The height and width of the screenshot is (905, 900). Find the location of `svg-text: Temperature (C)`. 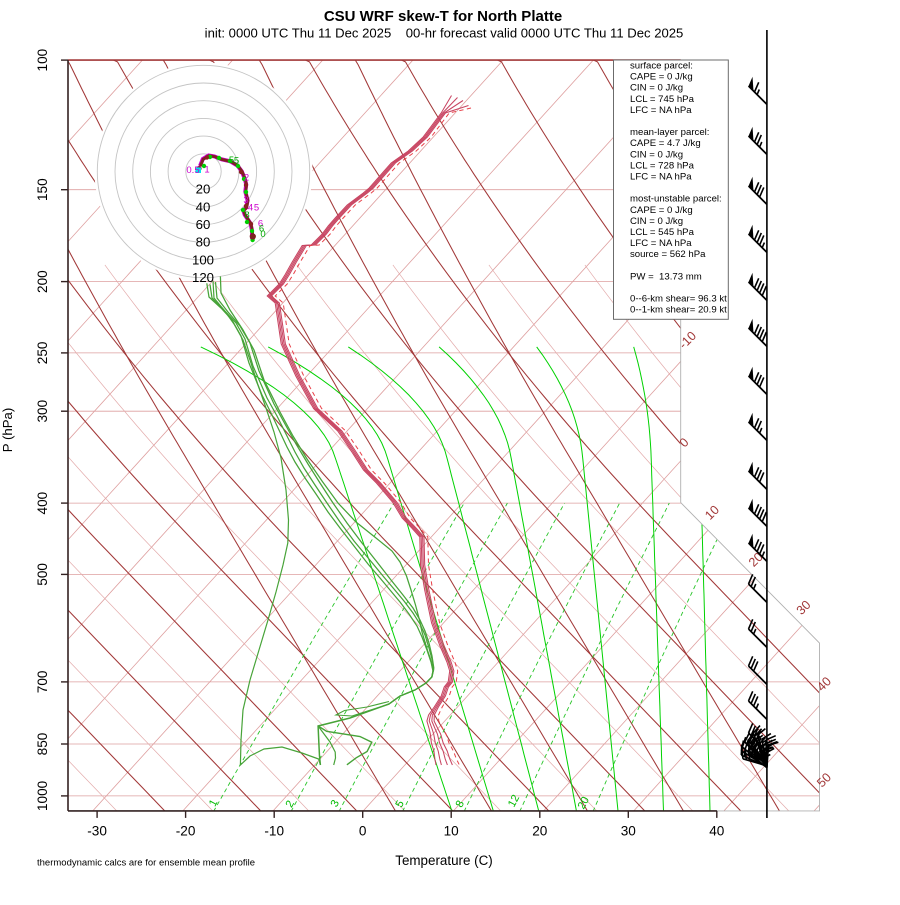

svg-text: Temperature (C) is located at coordinates (443, 860).